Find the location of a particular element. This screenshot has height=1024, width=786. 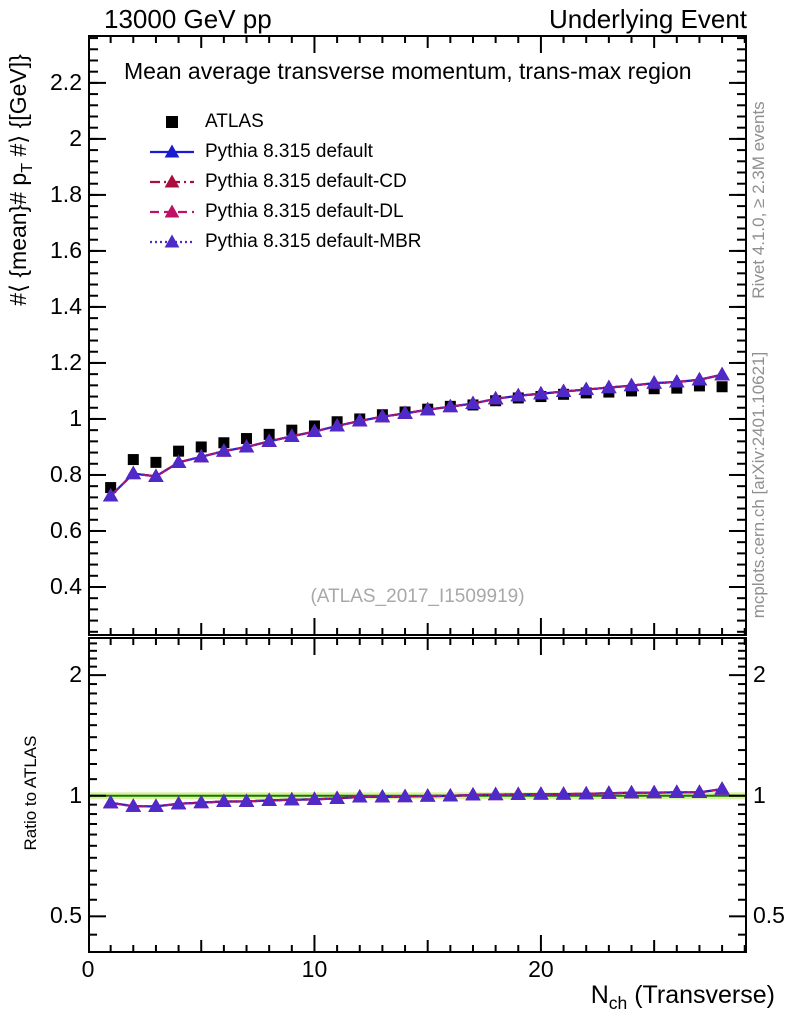

main-y-tick-label: 2.2 is located at coordinates (66, 81).